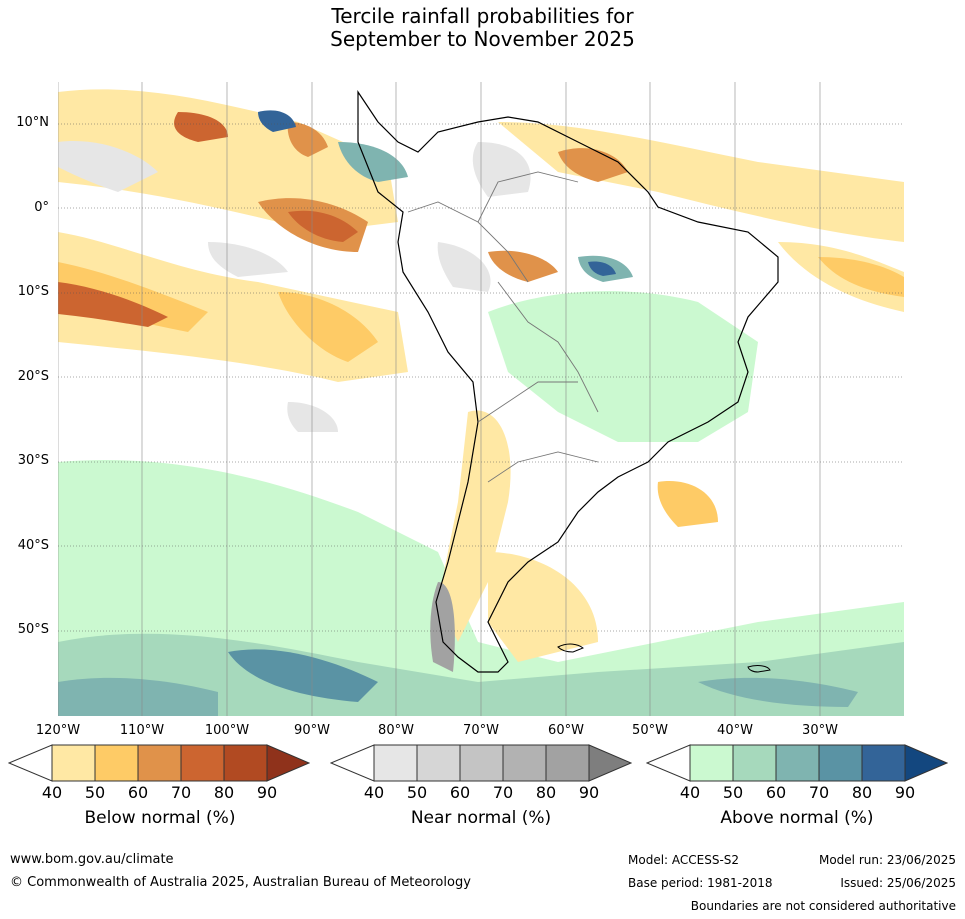 The height and width of the screenshot is (919, 965). Describe the element at coordinates (92, 859) in the screenshot. I see `footer-website: www.bom.gov.au/climate` at that location.